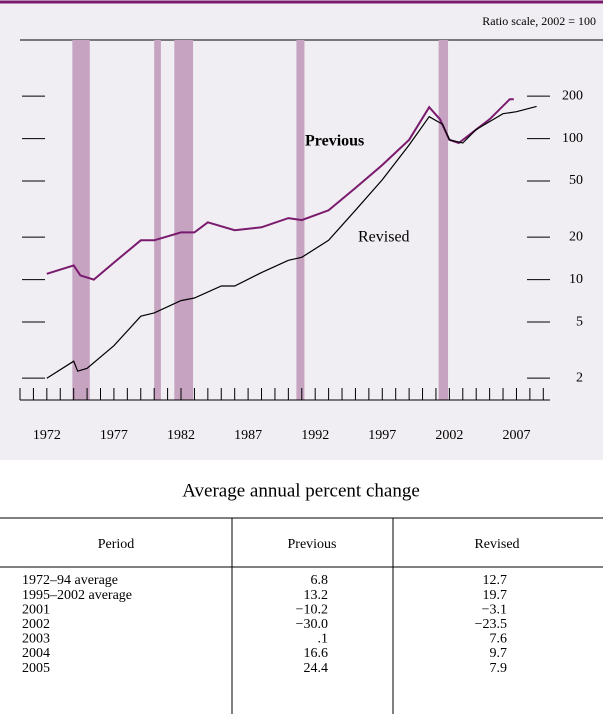 Image resolution: width=603 pixels, height=714 pixels. Describe the element at coordinates (312, 544) in the screenshot. I see `header-cell: Previous` at that location.